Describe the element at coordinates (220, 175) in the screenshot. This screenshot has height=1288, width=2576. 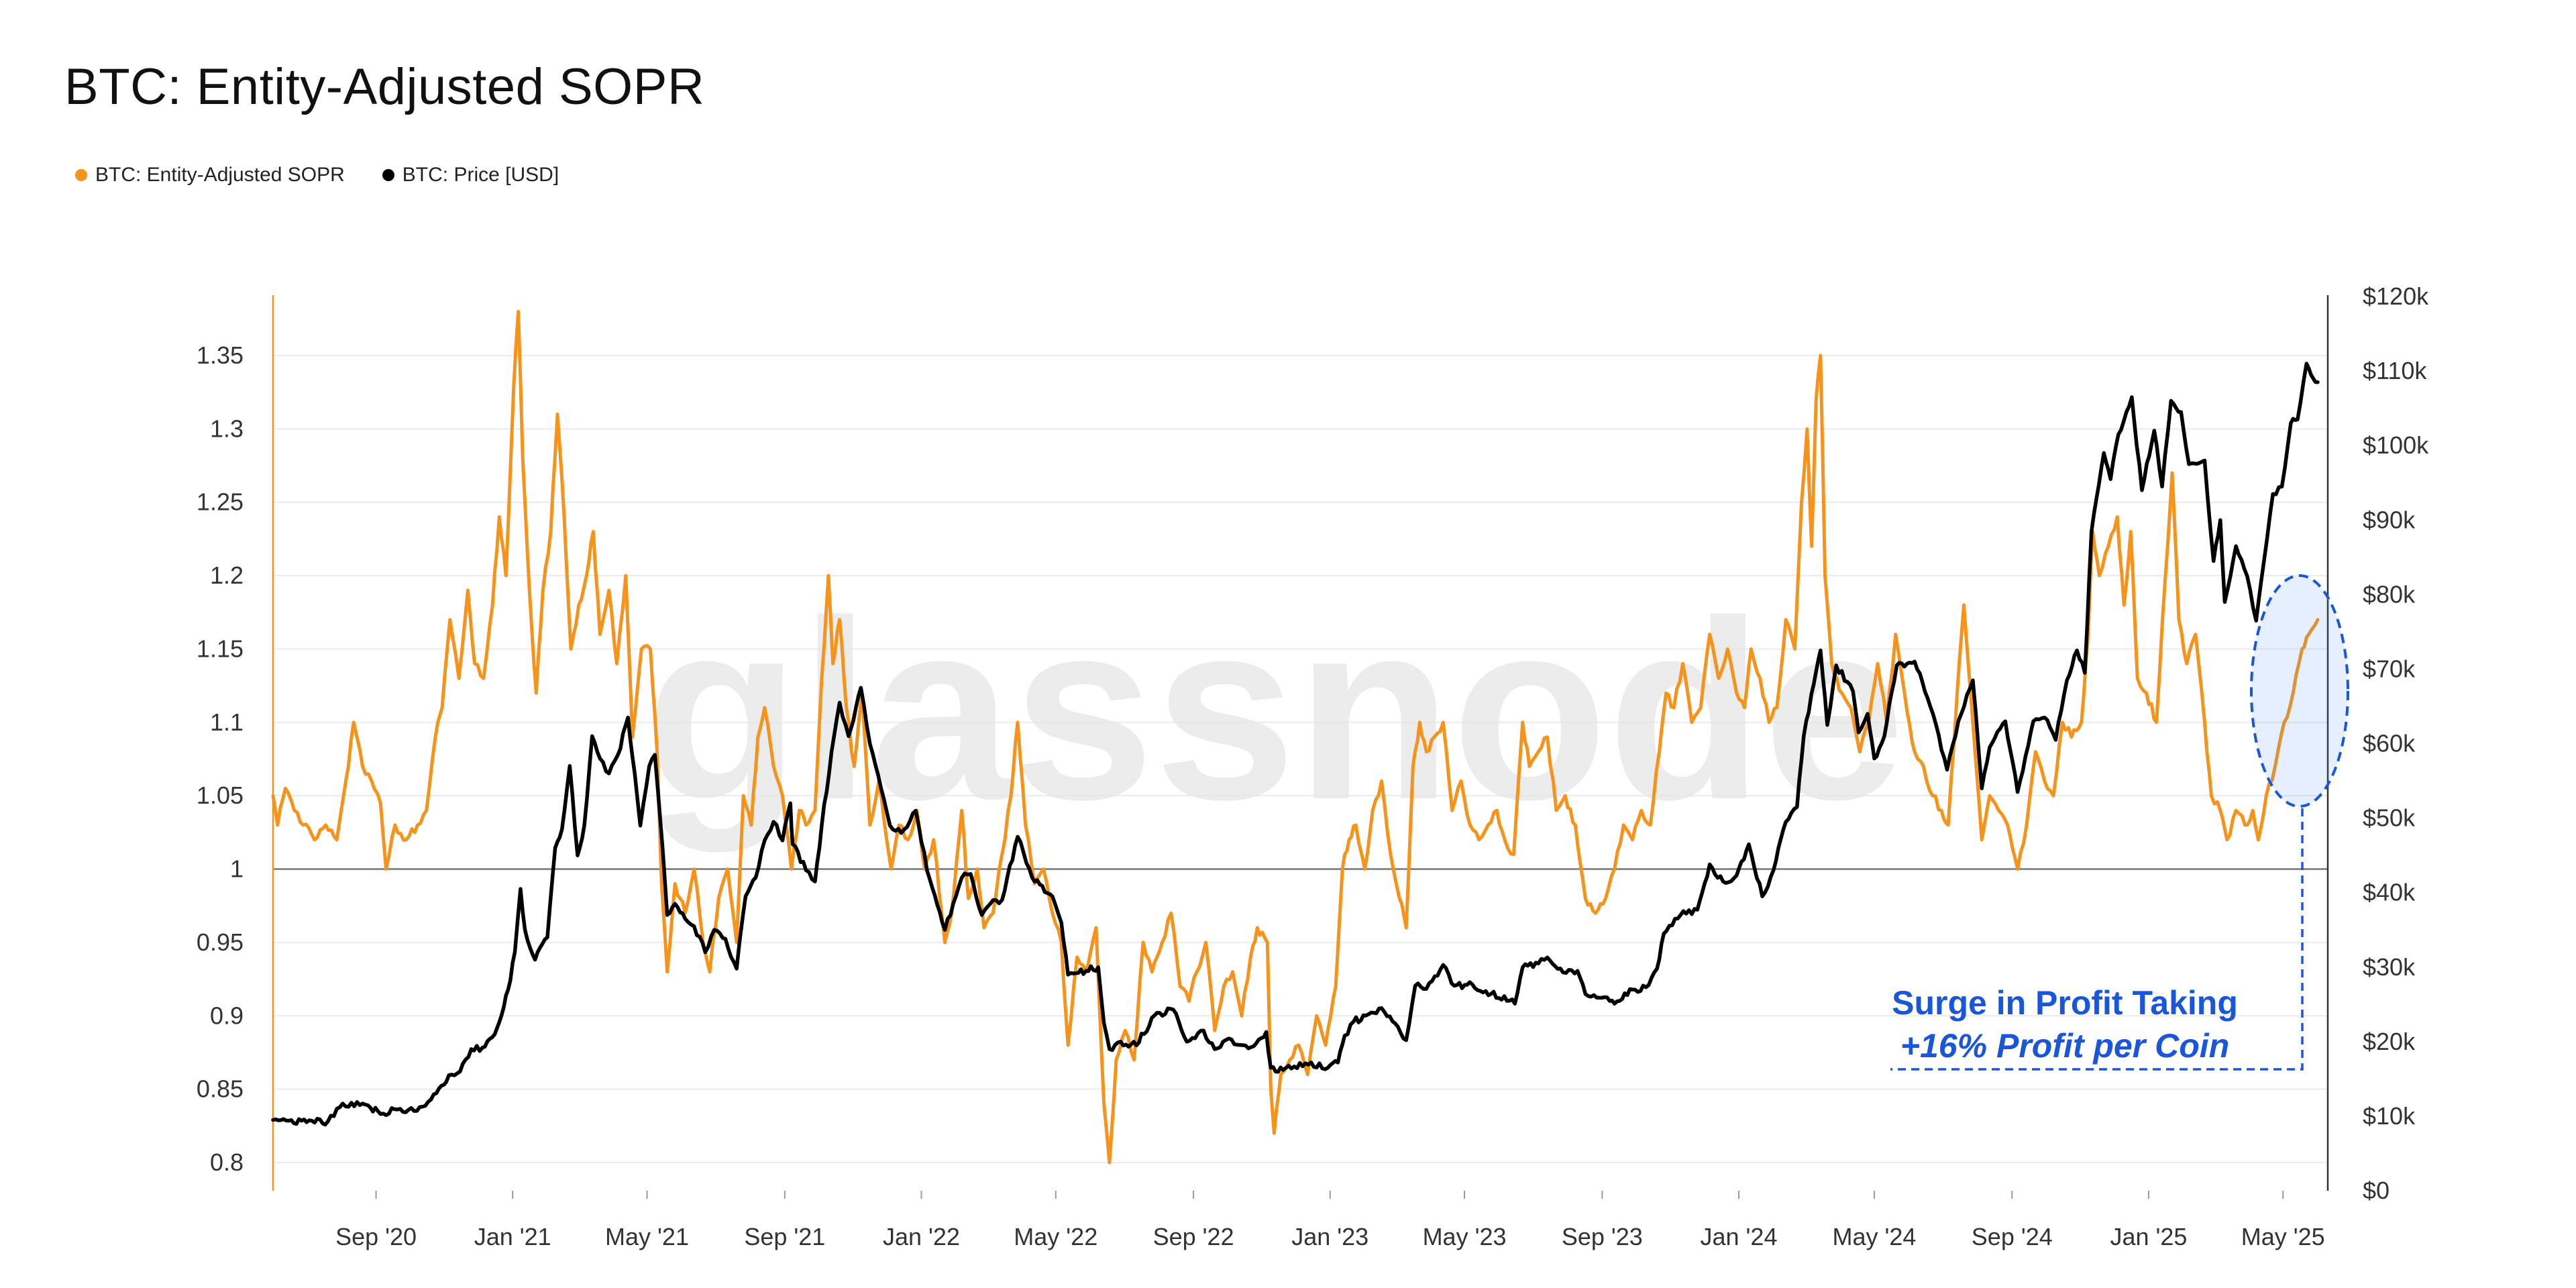
I see `legend-label-sopr: BTC: Entity-Adjusted SOPR` at that location.